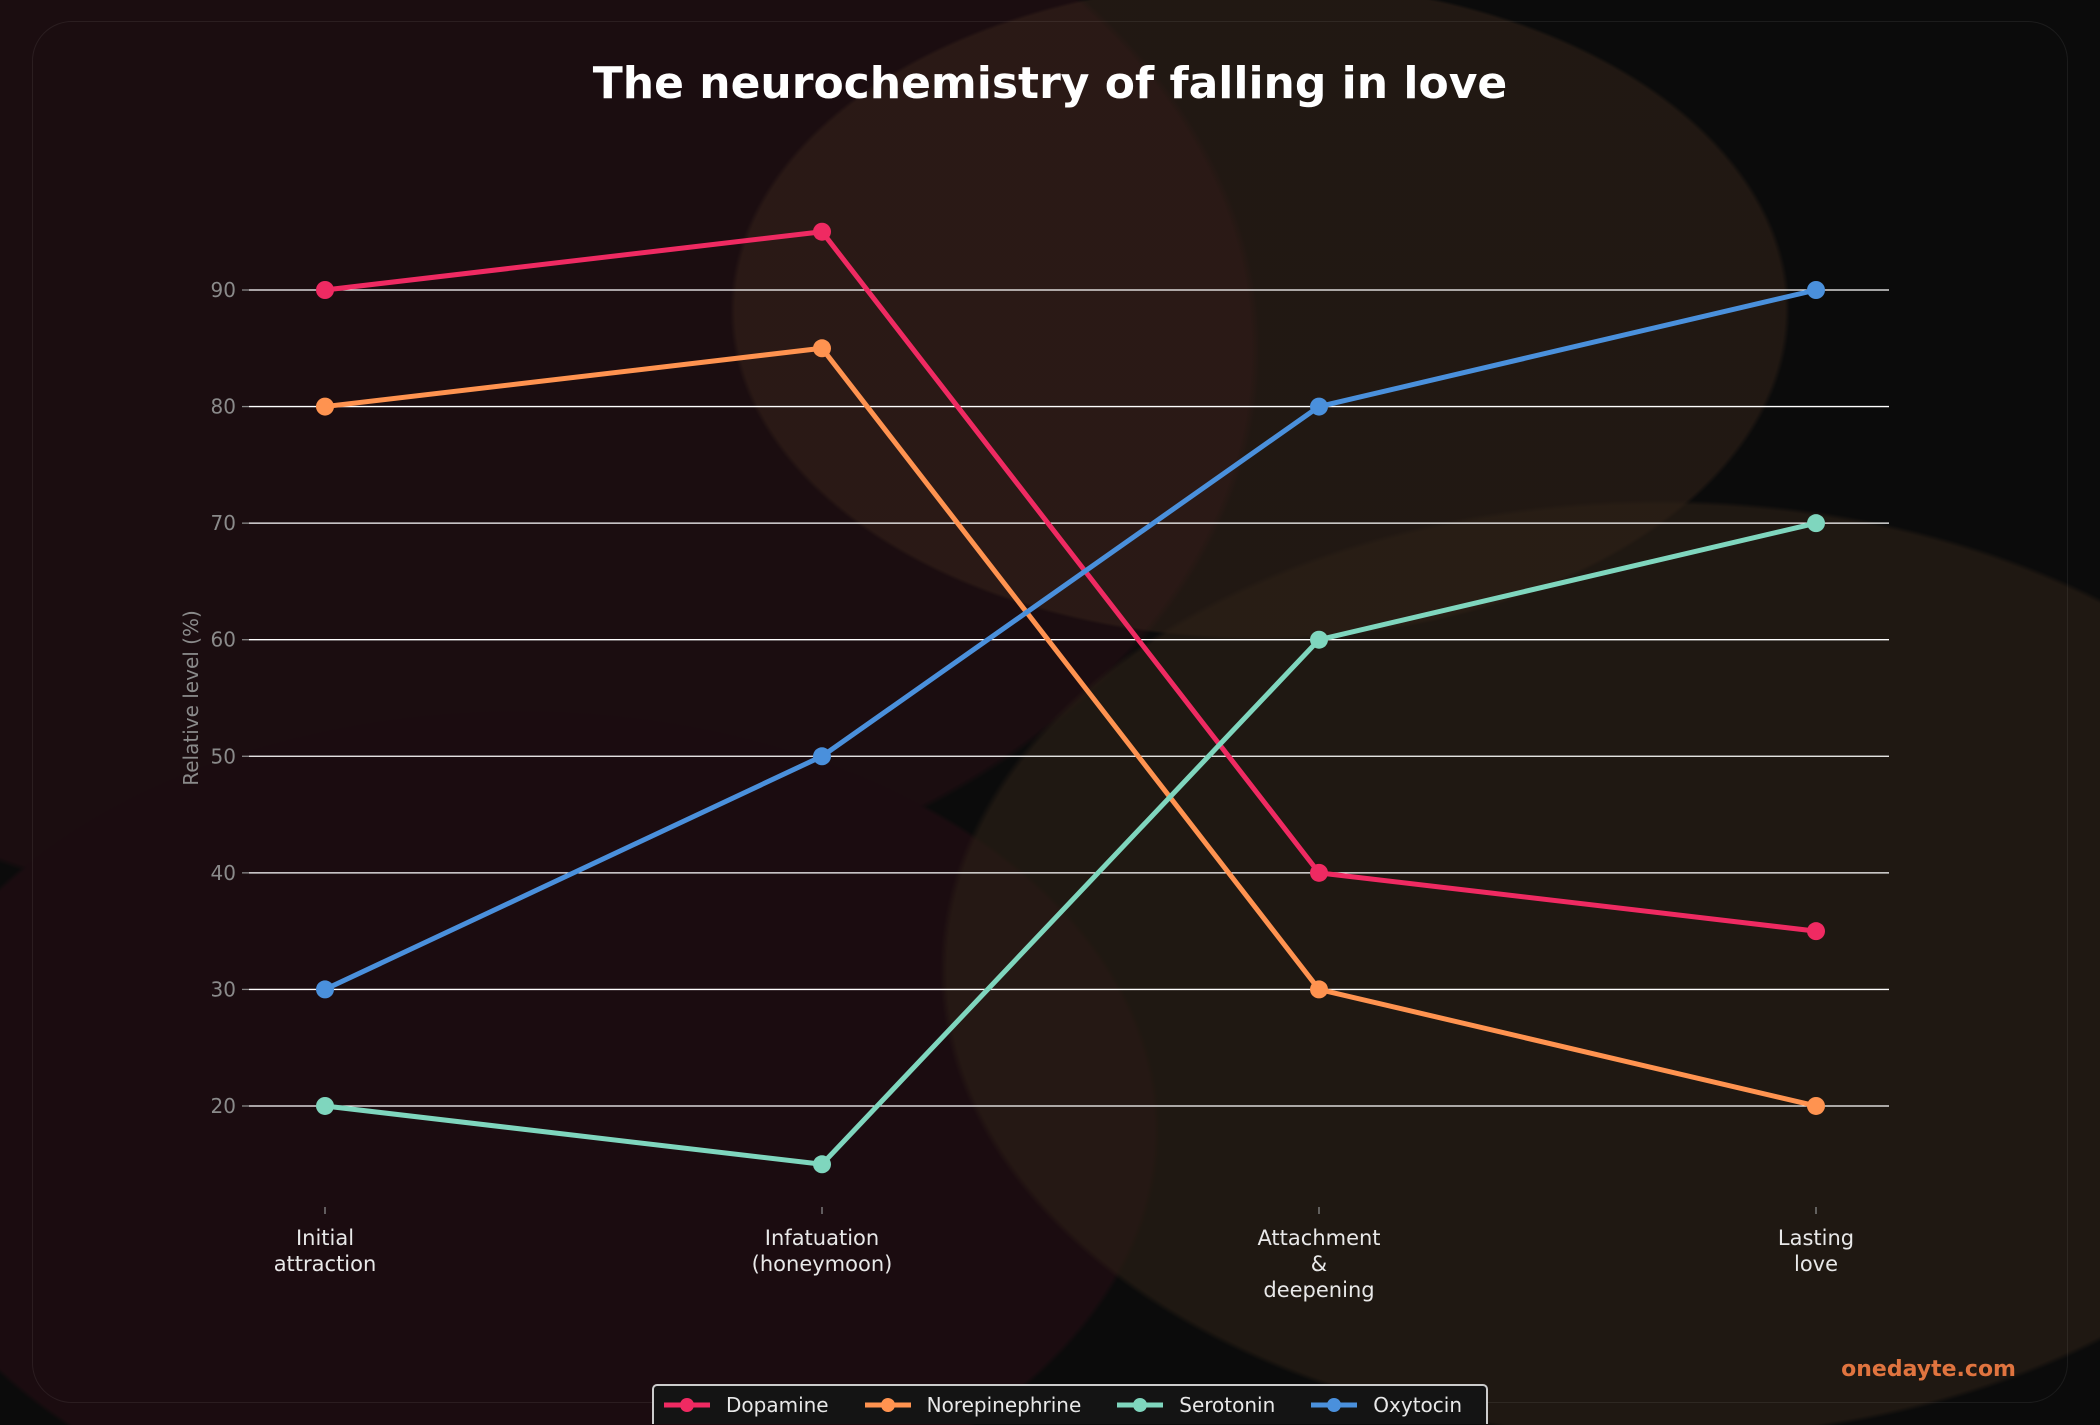 The image size is (2100, 1425). Describe the element at coordinates (777, 1405) in the screenshot. I see `legend-label: Dopamine` at that location.